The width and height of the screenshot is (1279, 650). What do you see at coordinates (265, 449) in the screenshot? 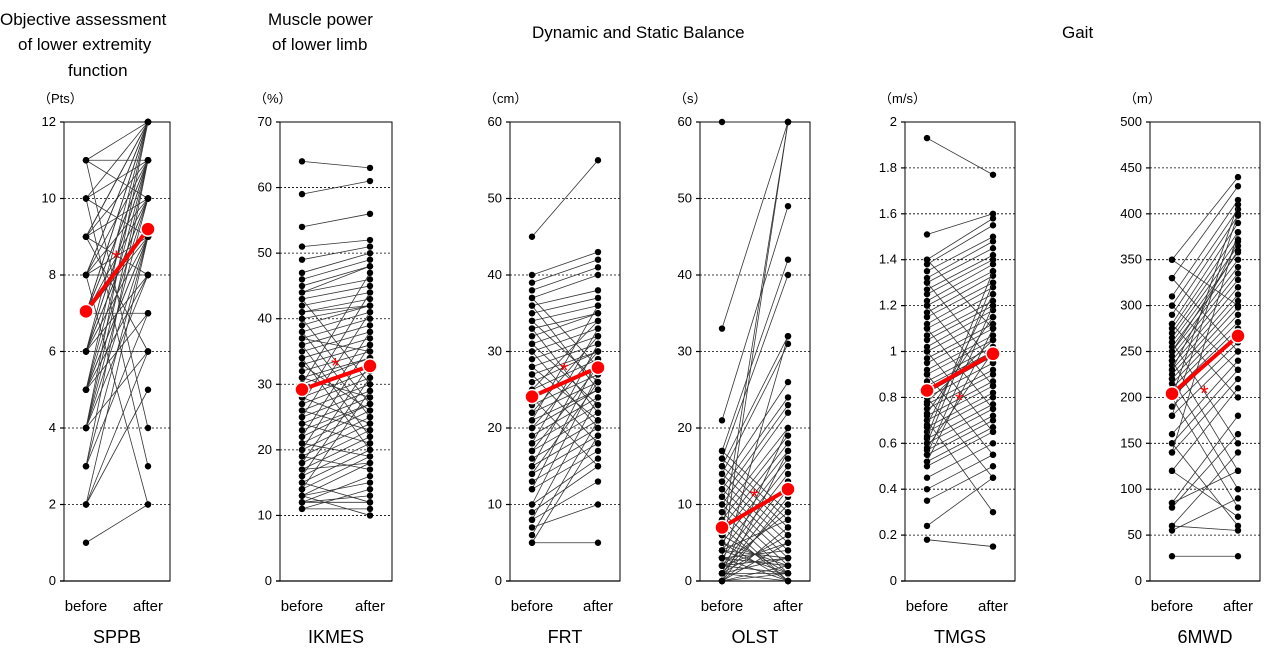
I see `y-tick-label: 20` at bounding box center [265, 449].